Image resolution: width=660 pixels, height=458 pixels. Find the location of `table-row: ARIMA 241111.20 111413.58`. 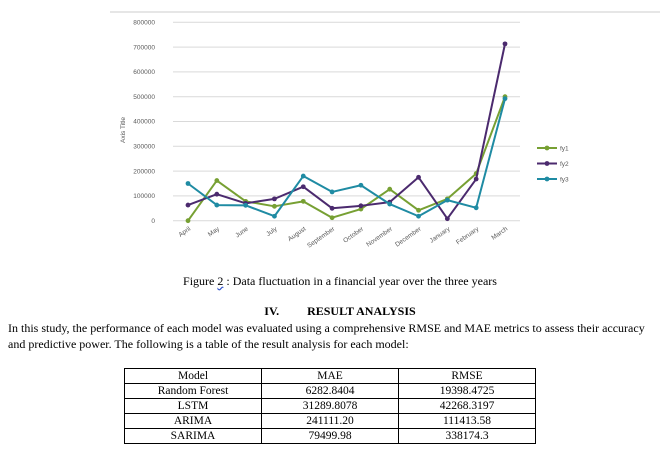

table-row: ARIMA 241111.20 111413.58 is located at coordinates (330, 421).